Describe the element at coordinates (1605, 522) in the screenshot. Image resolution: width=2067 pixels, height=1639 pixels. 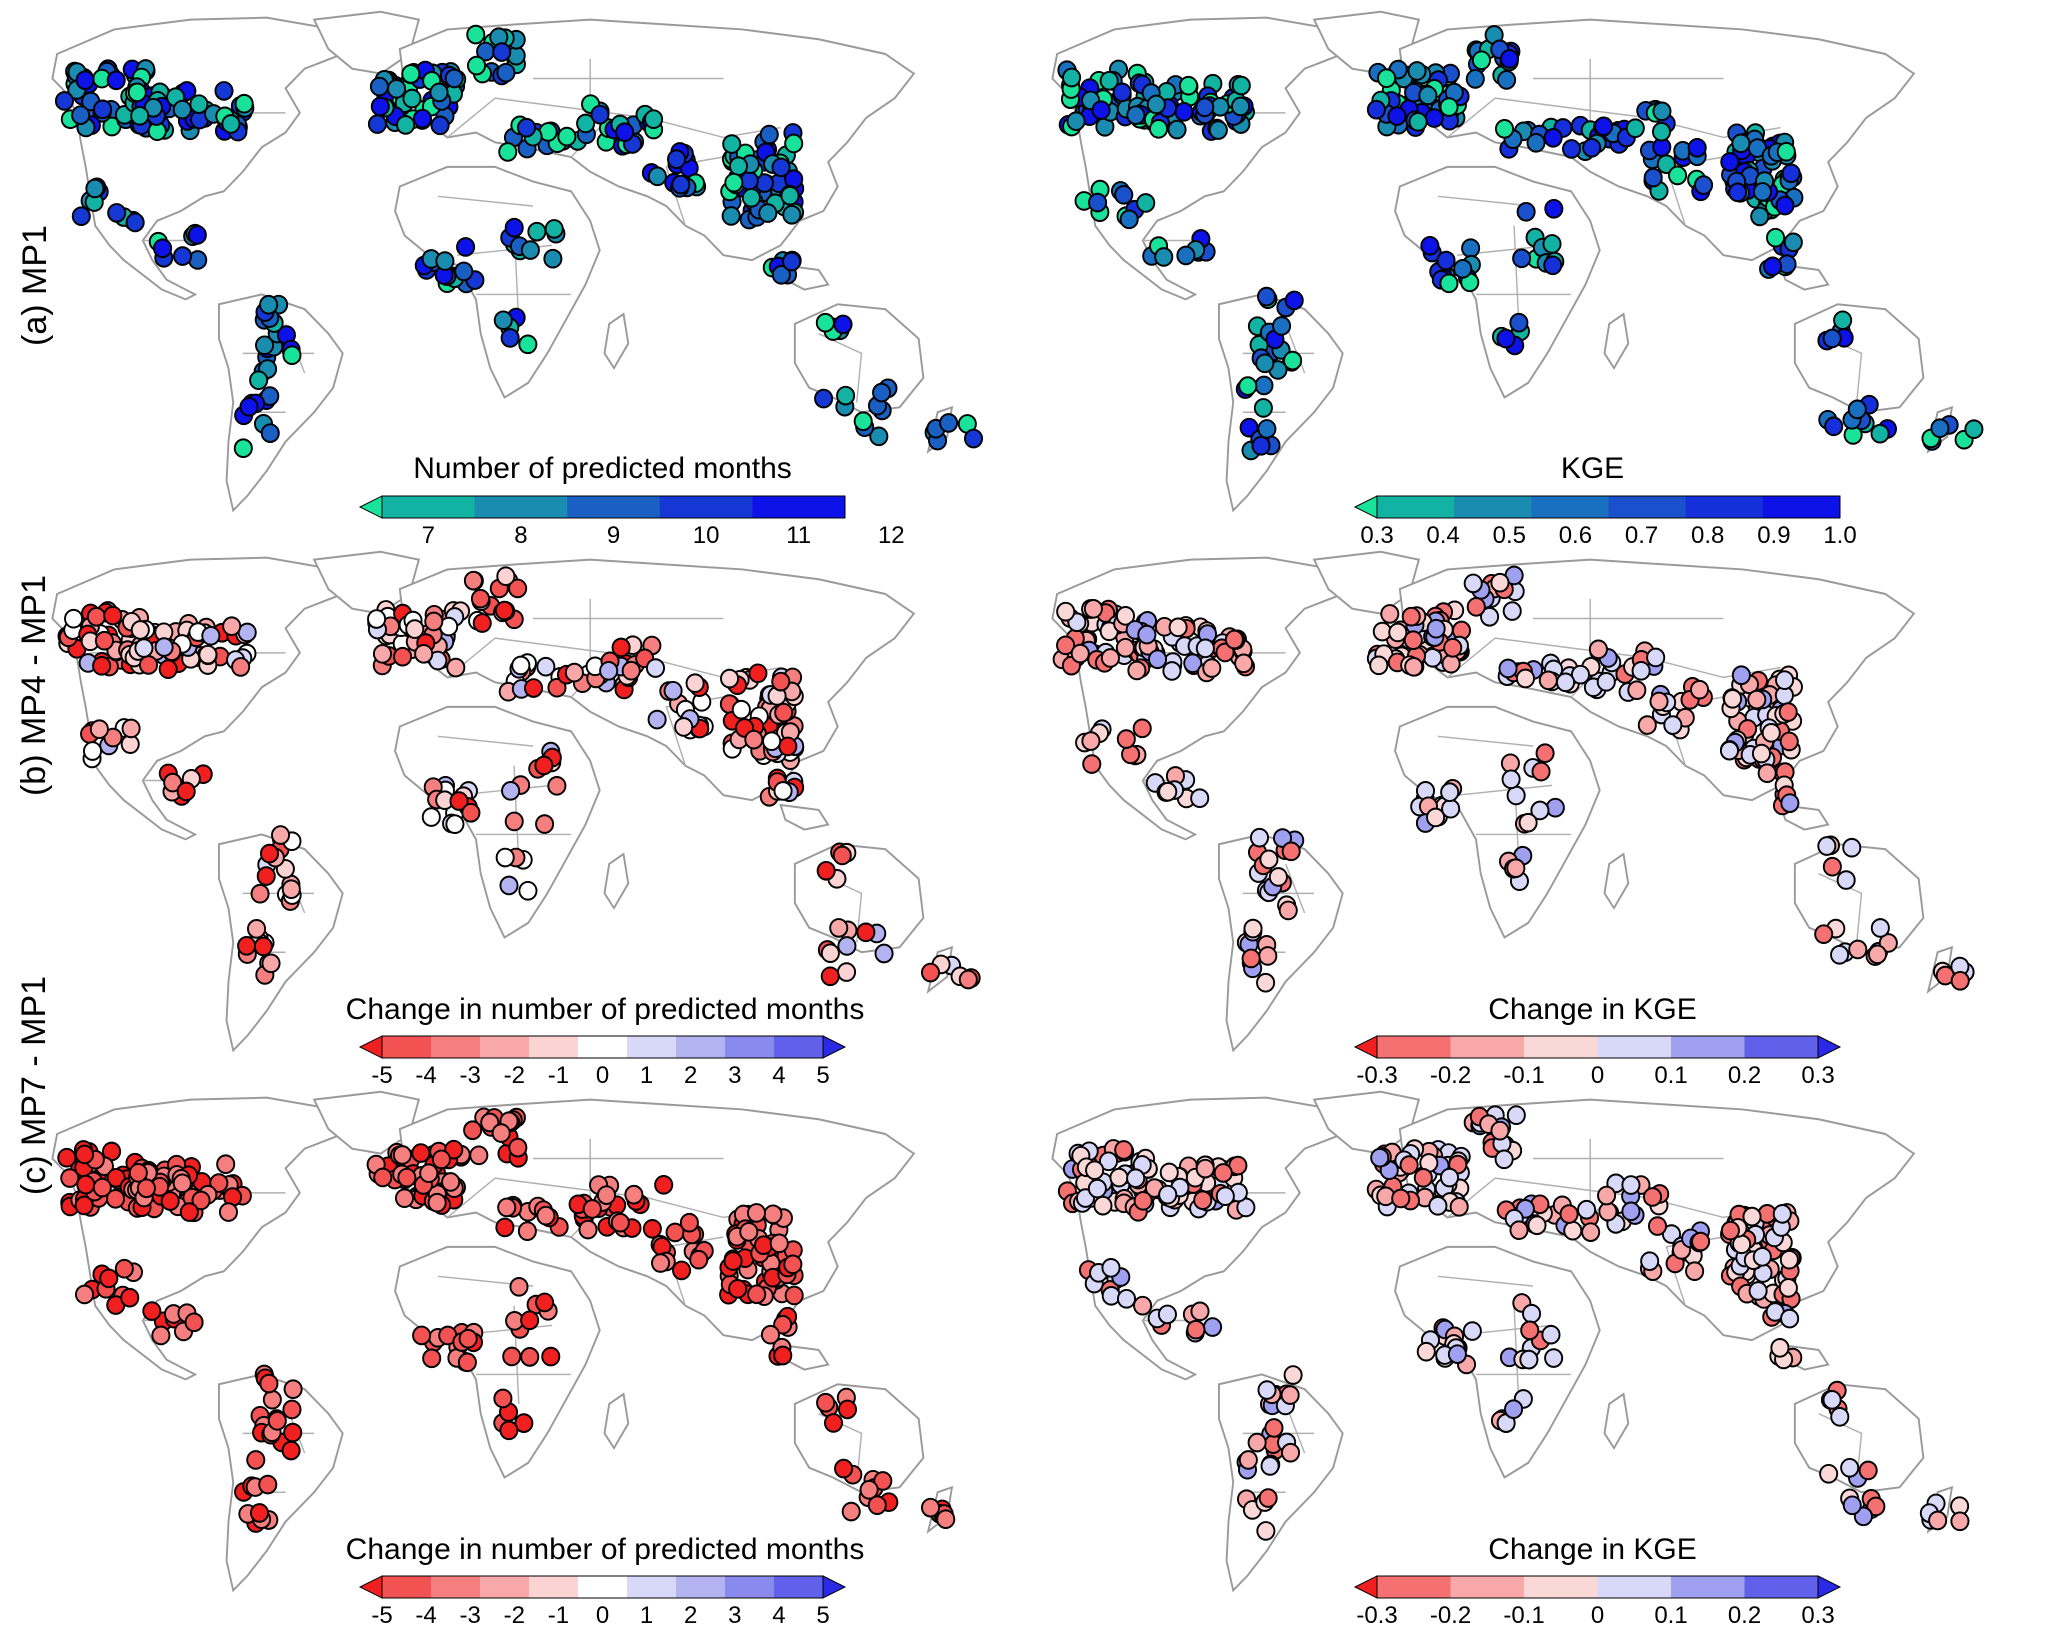
I see `colorbar-a-right: 0.3 0.4 0.5 0.6 0.7 0.8 0.9 1.0` at that location.